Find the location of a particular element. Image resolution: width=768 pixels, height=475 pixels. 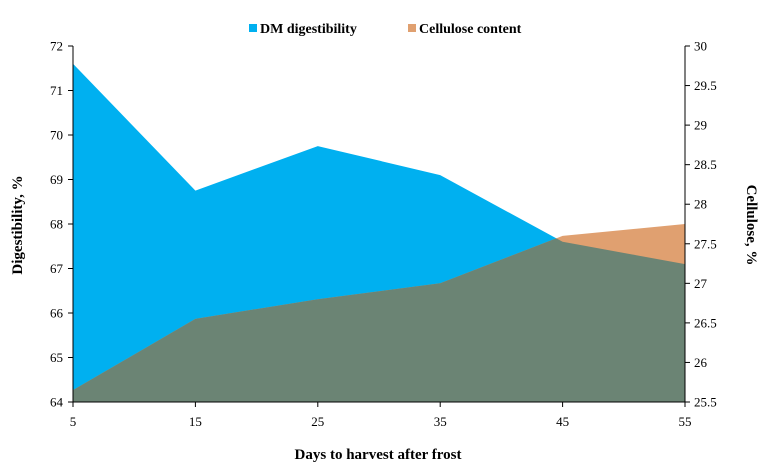

x-tick-label: 35 is located at coordinates (440, 421).